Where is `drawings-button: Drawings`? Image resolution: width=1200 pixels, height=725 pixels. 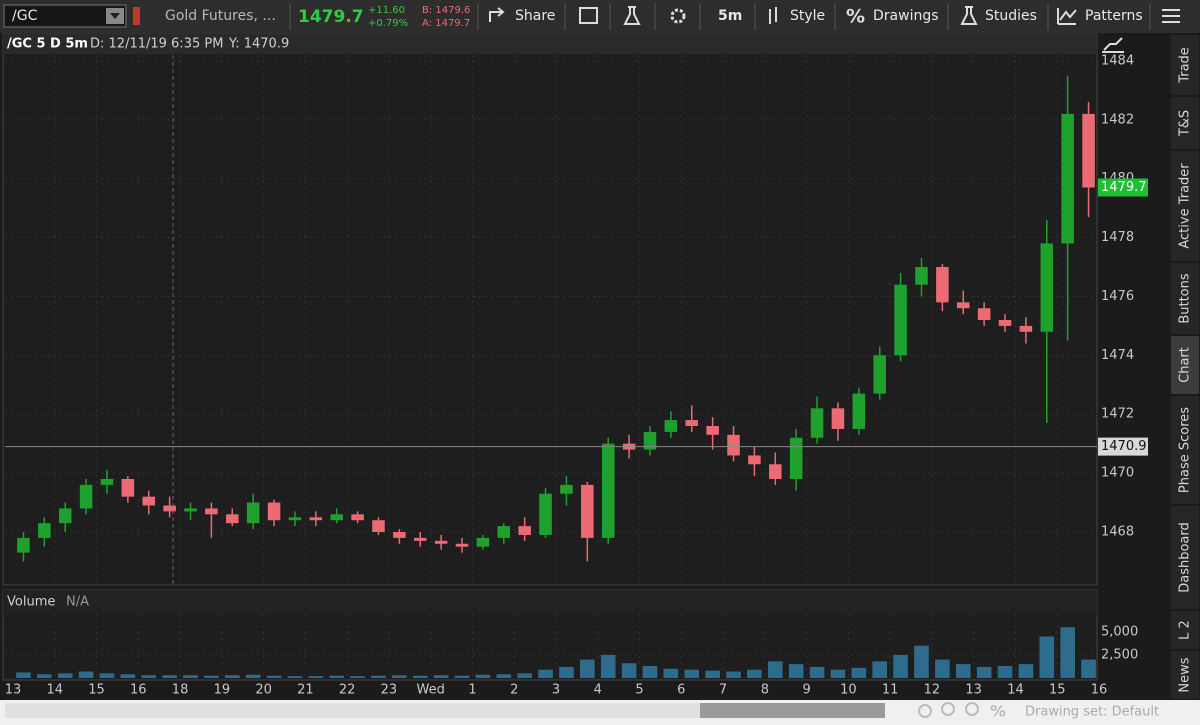
drawings-button: Drawings is located at coordinates (906, 16).